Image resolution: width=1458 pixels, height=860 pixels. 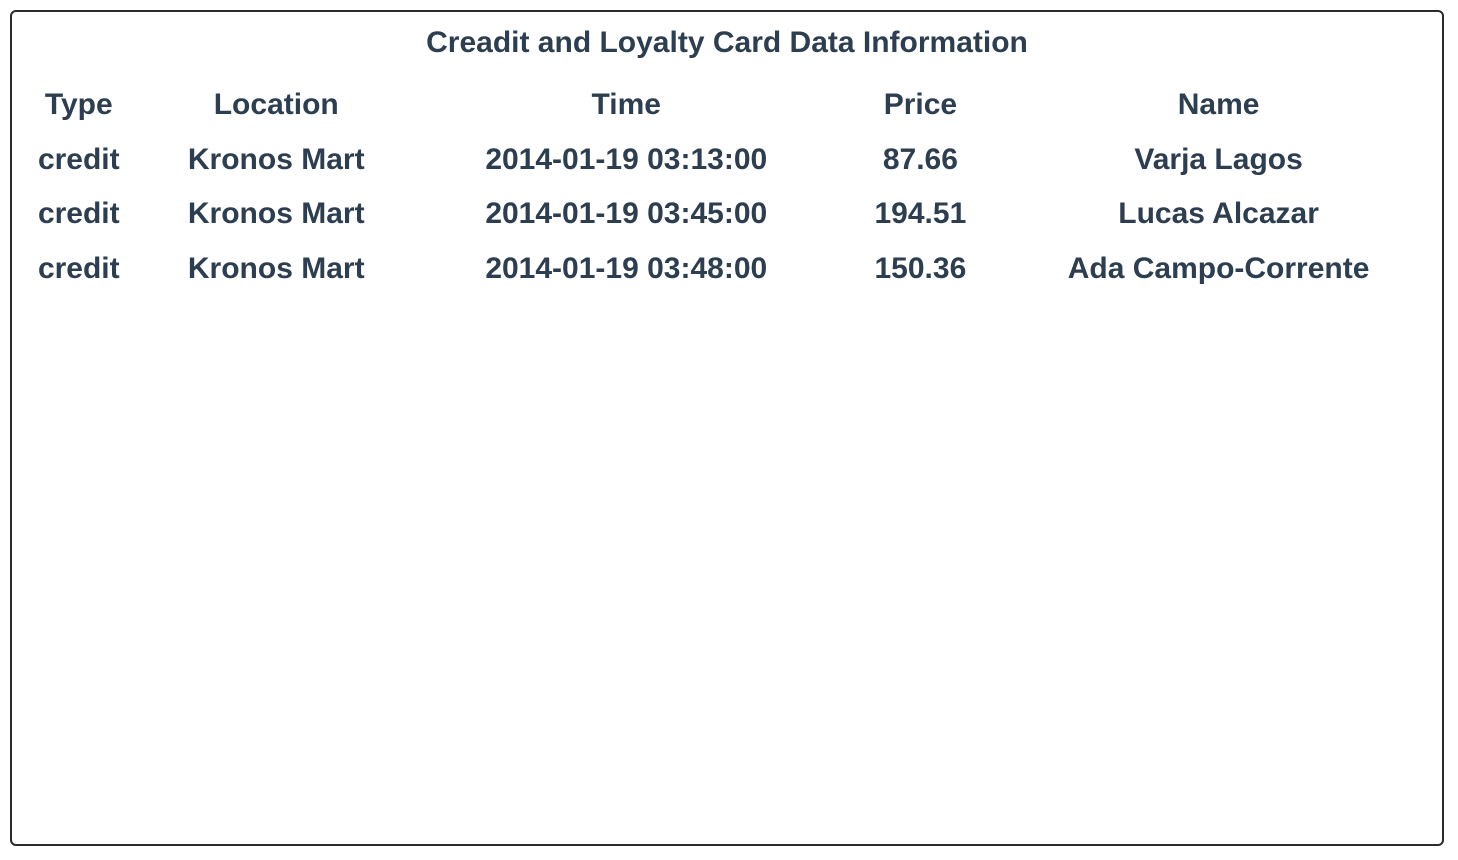 What do you see at coordinates (920, 268) in the screenshot?
I see `cell-price: 150.36` at bounding box center [920, 268].